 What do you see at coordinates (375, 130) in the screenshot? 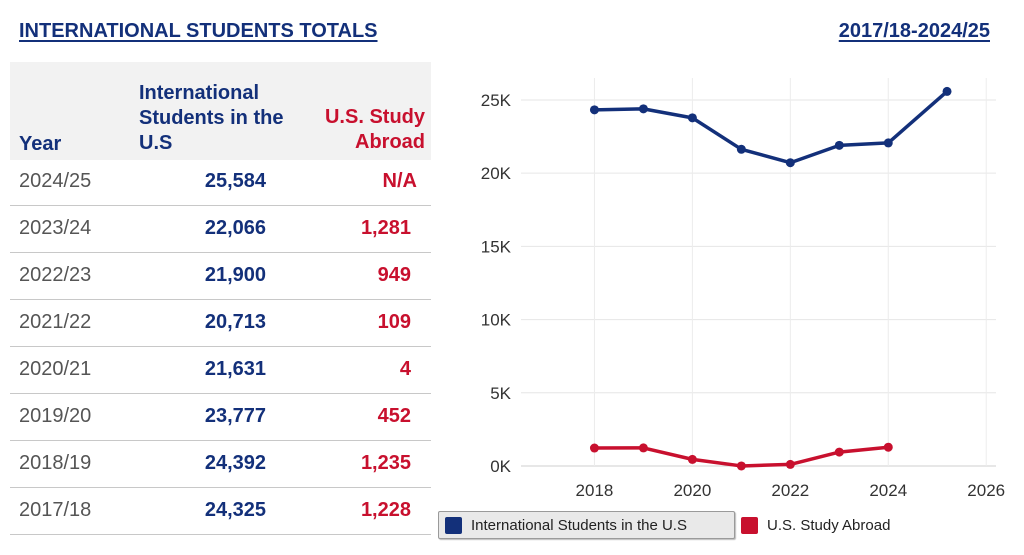
I see `header-study-abroad: U.S. Study Abroad` at bounding box center [375, 130].